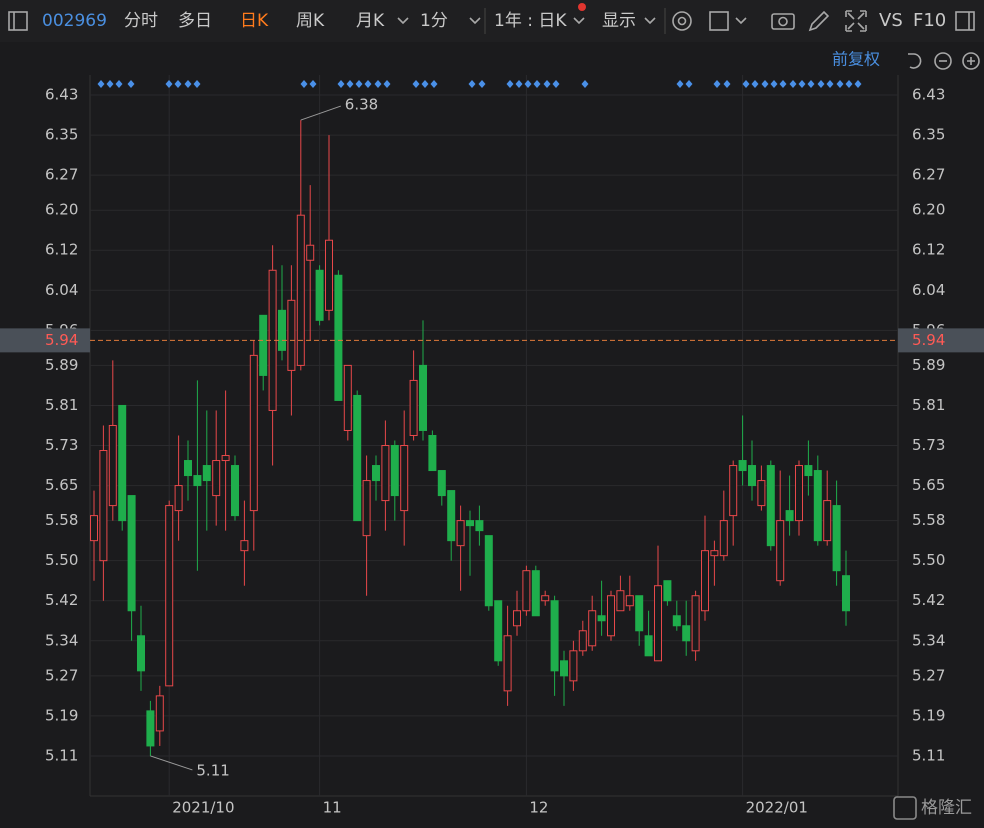 The image size is (984, 828). I want to click on min-label: 5.11, so click(212, 770).